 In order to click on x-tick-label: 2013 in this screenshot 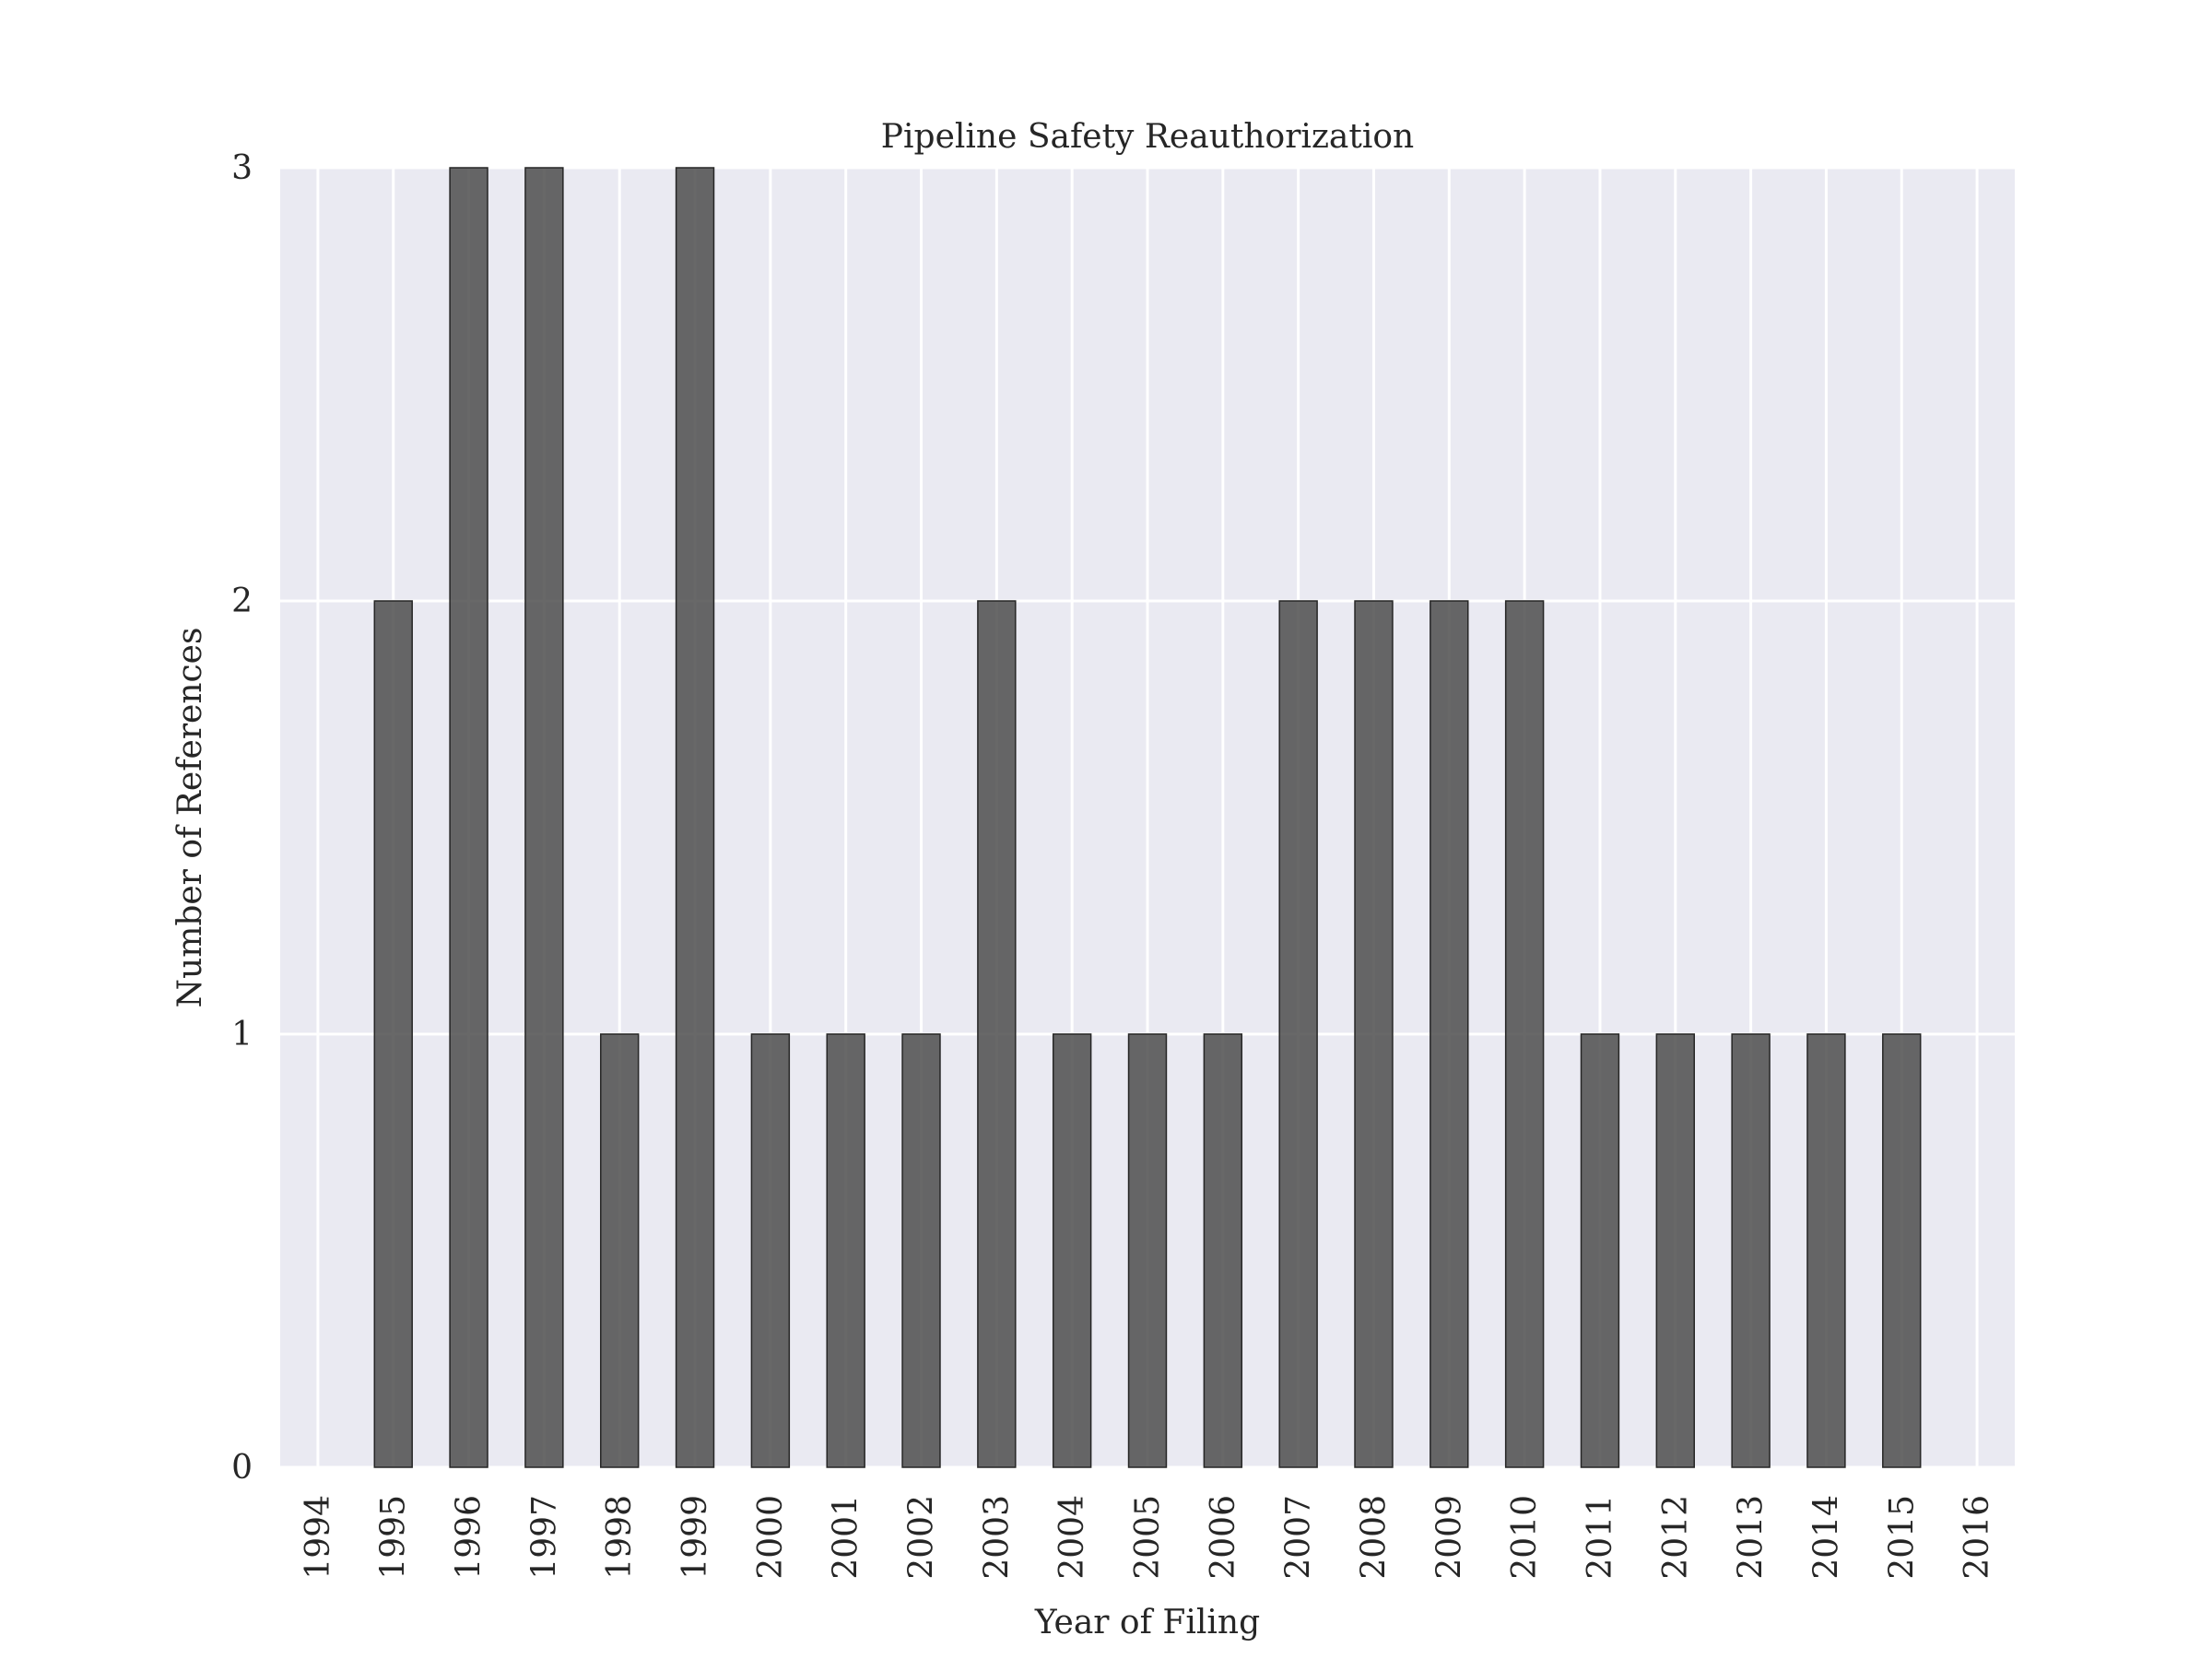, I will do `click(1752, 1537)`.